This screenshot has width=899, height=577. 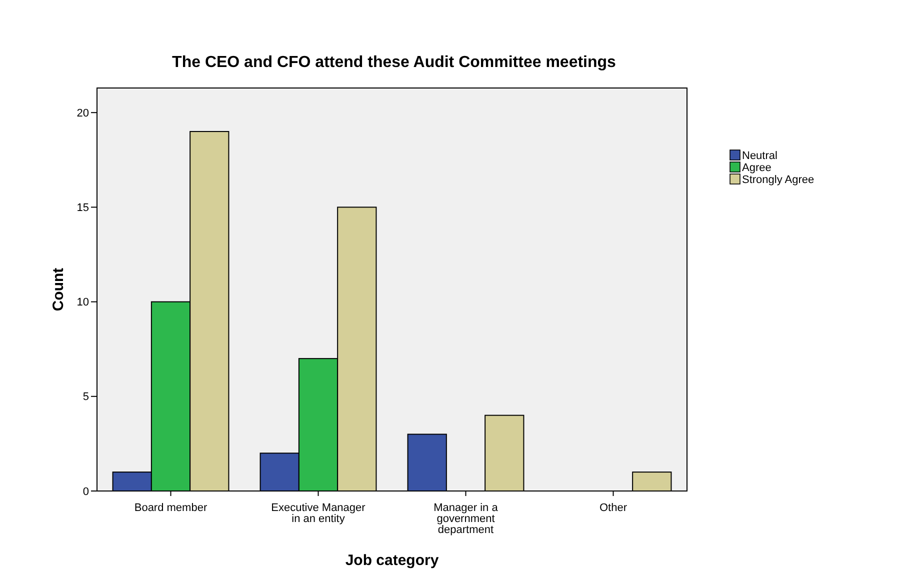 What do you see at coordinates (613, 508) in the screenshot?
I see `x-tick-label: Other` at bounding box center [613, 508].